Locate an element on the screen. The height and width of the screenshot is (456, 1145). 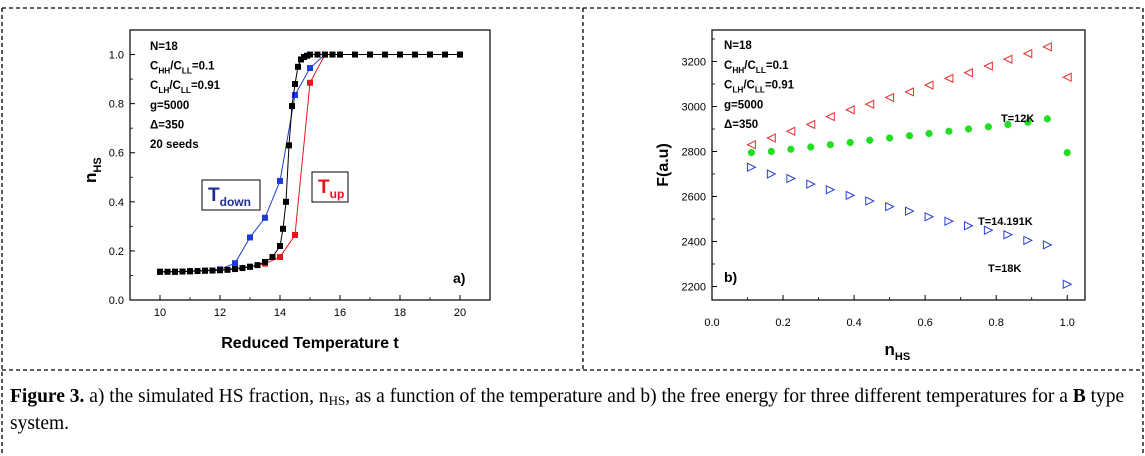
x-axis-label-b: nHS is located at coordinates (898, 351).